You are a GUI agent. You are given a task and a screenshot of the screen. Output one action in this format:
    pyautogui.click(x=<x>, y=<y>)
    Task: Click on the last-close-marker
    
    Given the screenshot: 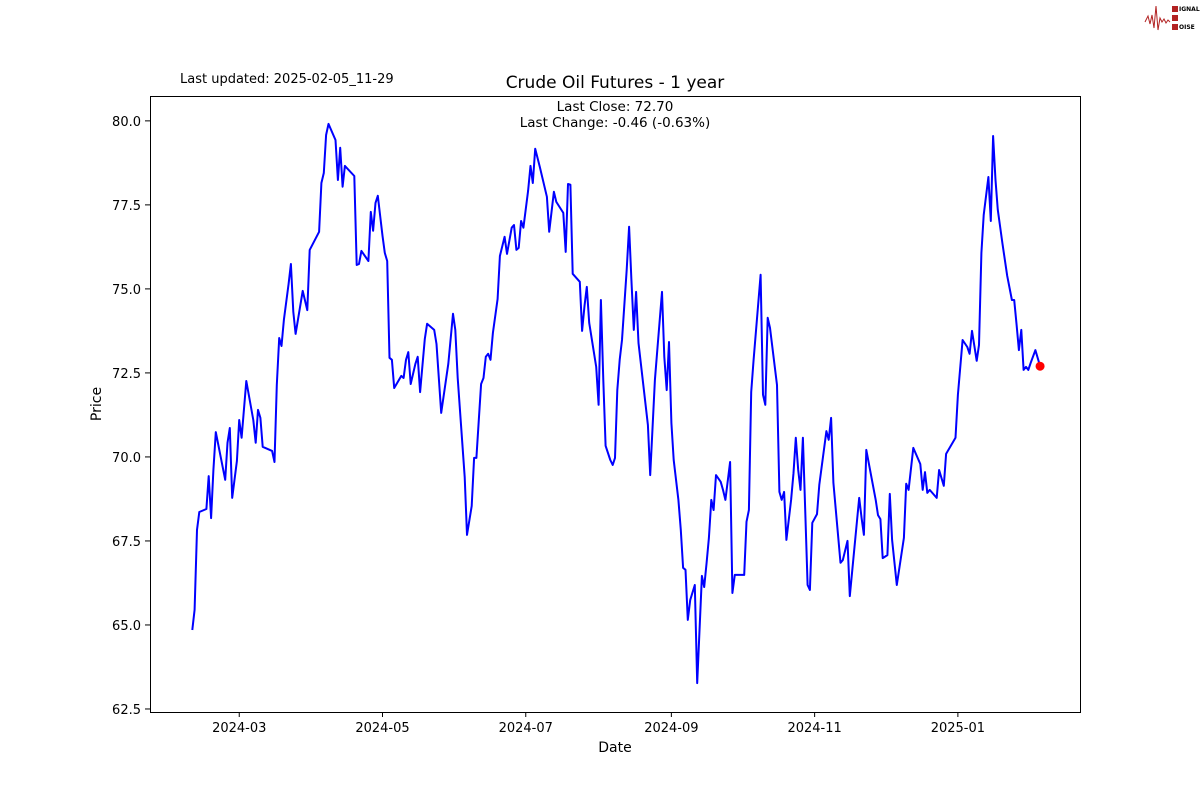 What is the action you would take?
    pyautogui.click(x=1040, y=366)
    